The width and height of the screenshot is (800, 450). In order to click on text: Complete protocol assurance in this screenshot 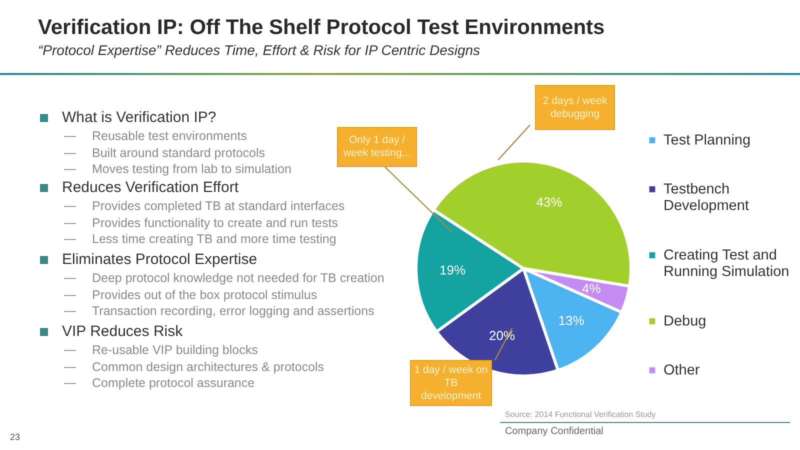, I will do `click(173, 383)`.